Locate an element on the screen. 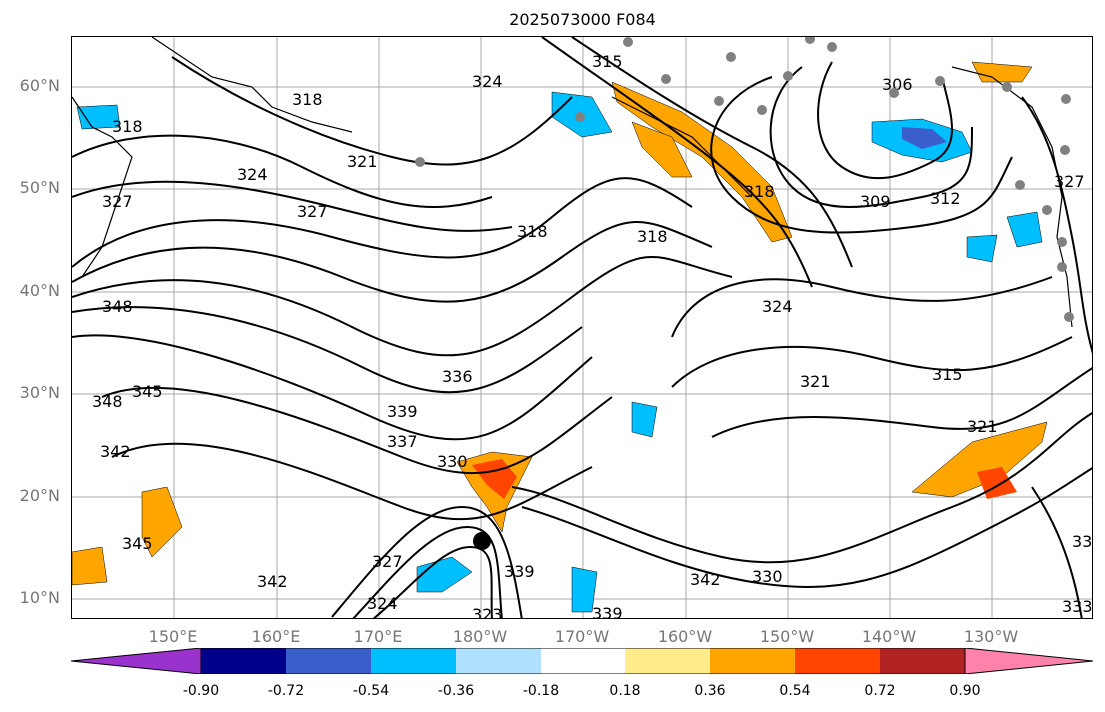 Image resolution: width=1105 pixels, height=712 pixels. contour-label: 306 is located at coordinates (897, 84).